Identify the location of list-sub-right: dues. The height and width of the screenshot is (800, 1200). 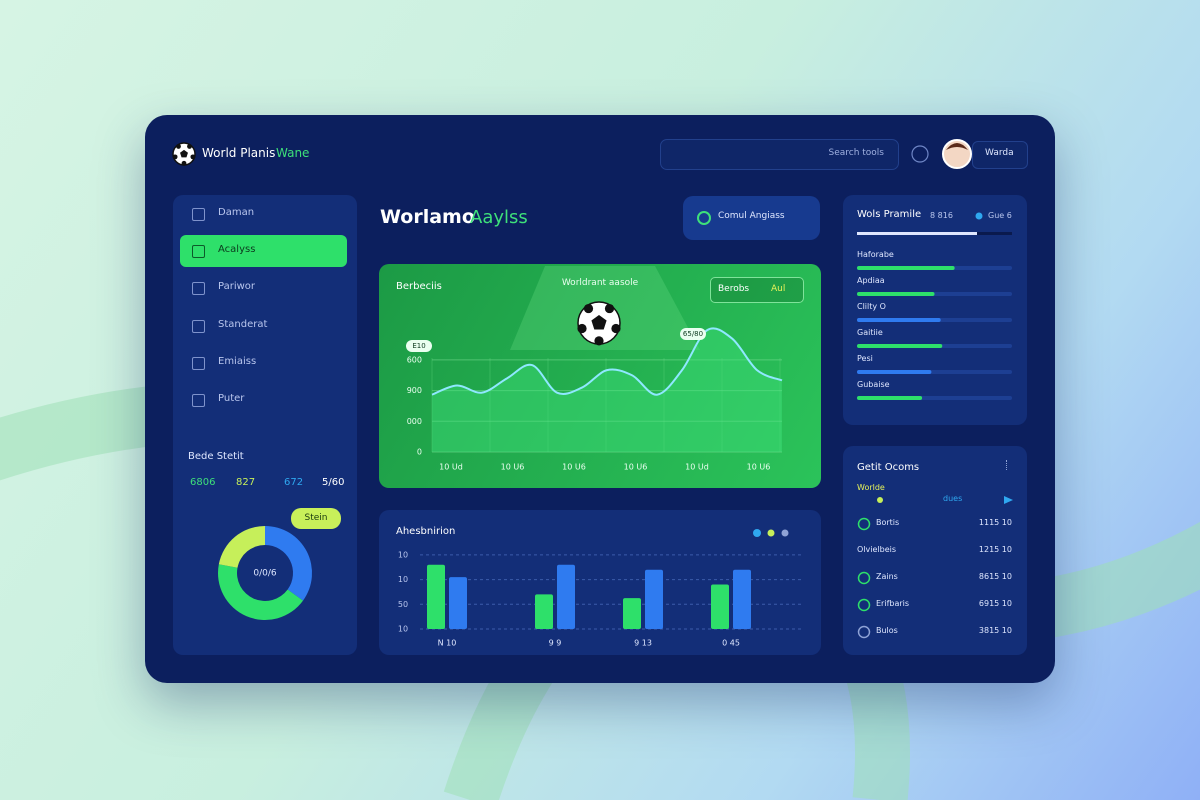
(953, 498).